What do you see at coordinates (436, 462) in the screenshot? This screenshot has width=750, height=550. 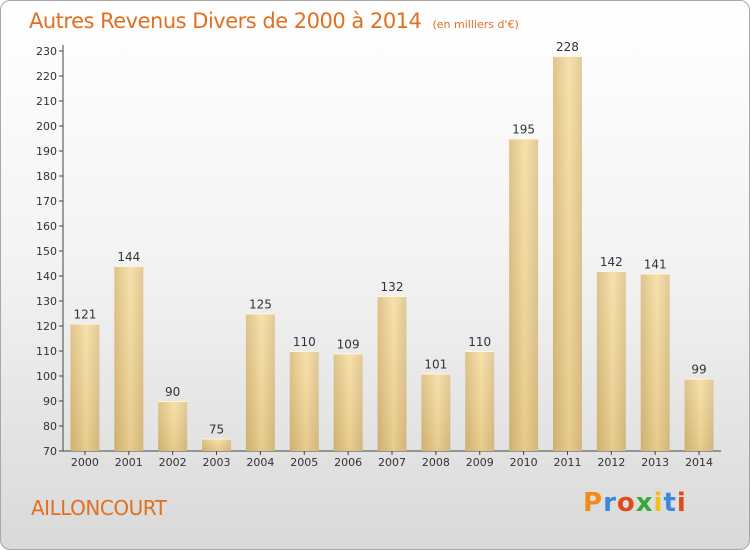 I see `x-tick-label: 2008` at bounding box center [436, 462].